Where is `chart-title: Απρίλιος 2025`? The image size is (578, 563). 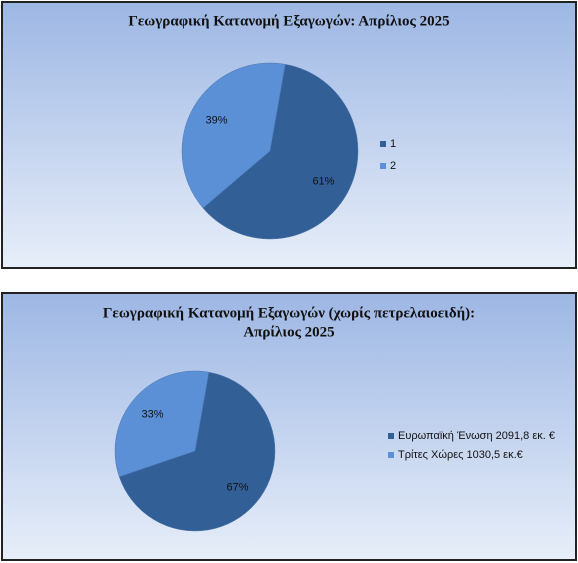 chart-title: Απρίλιος 2025 is located at coordinates (288, 332).